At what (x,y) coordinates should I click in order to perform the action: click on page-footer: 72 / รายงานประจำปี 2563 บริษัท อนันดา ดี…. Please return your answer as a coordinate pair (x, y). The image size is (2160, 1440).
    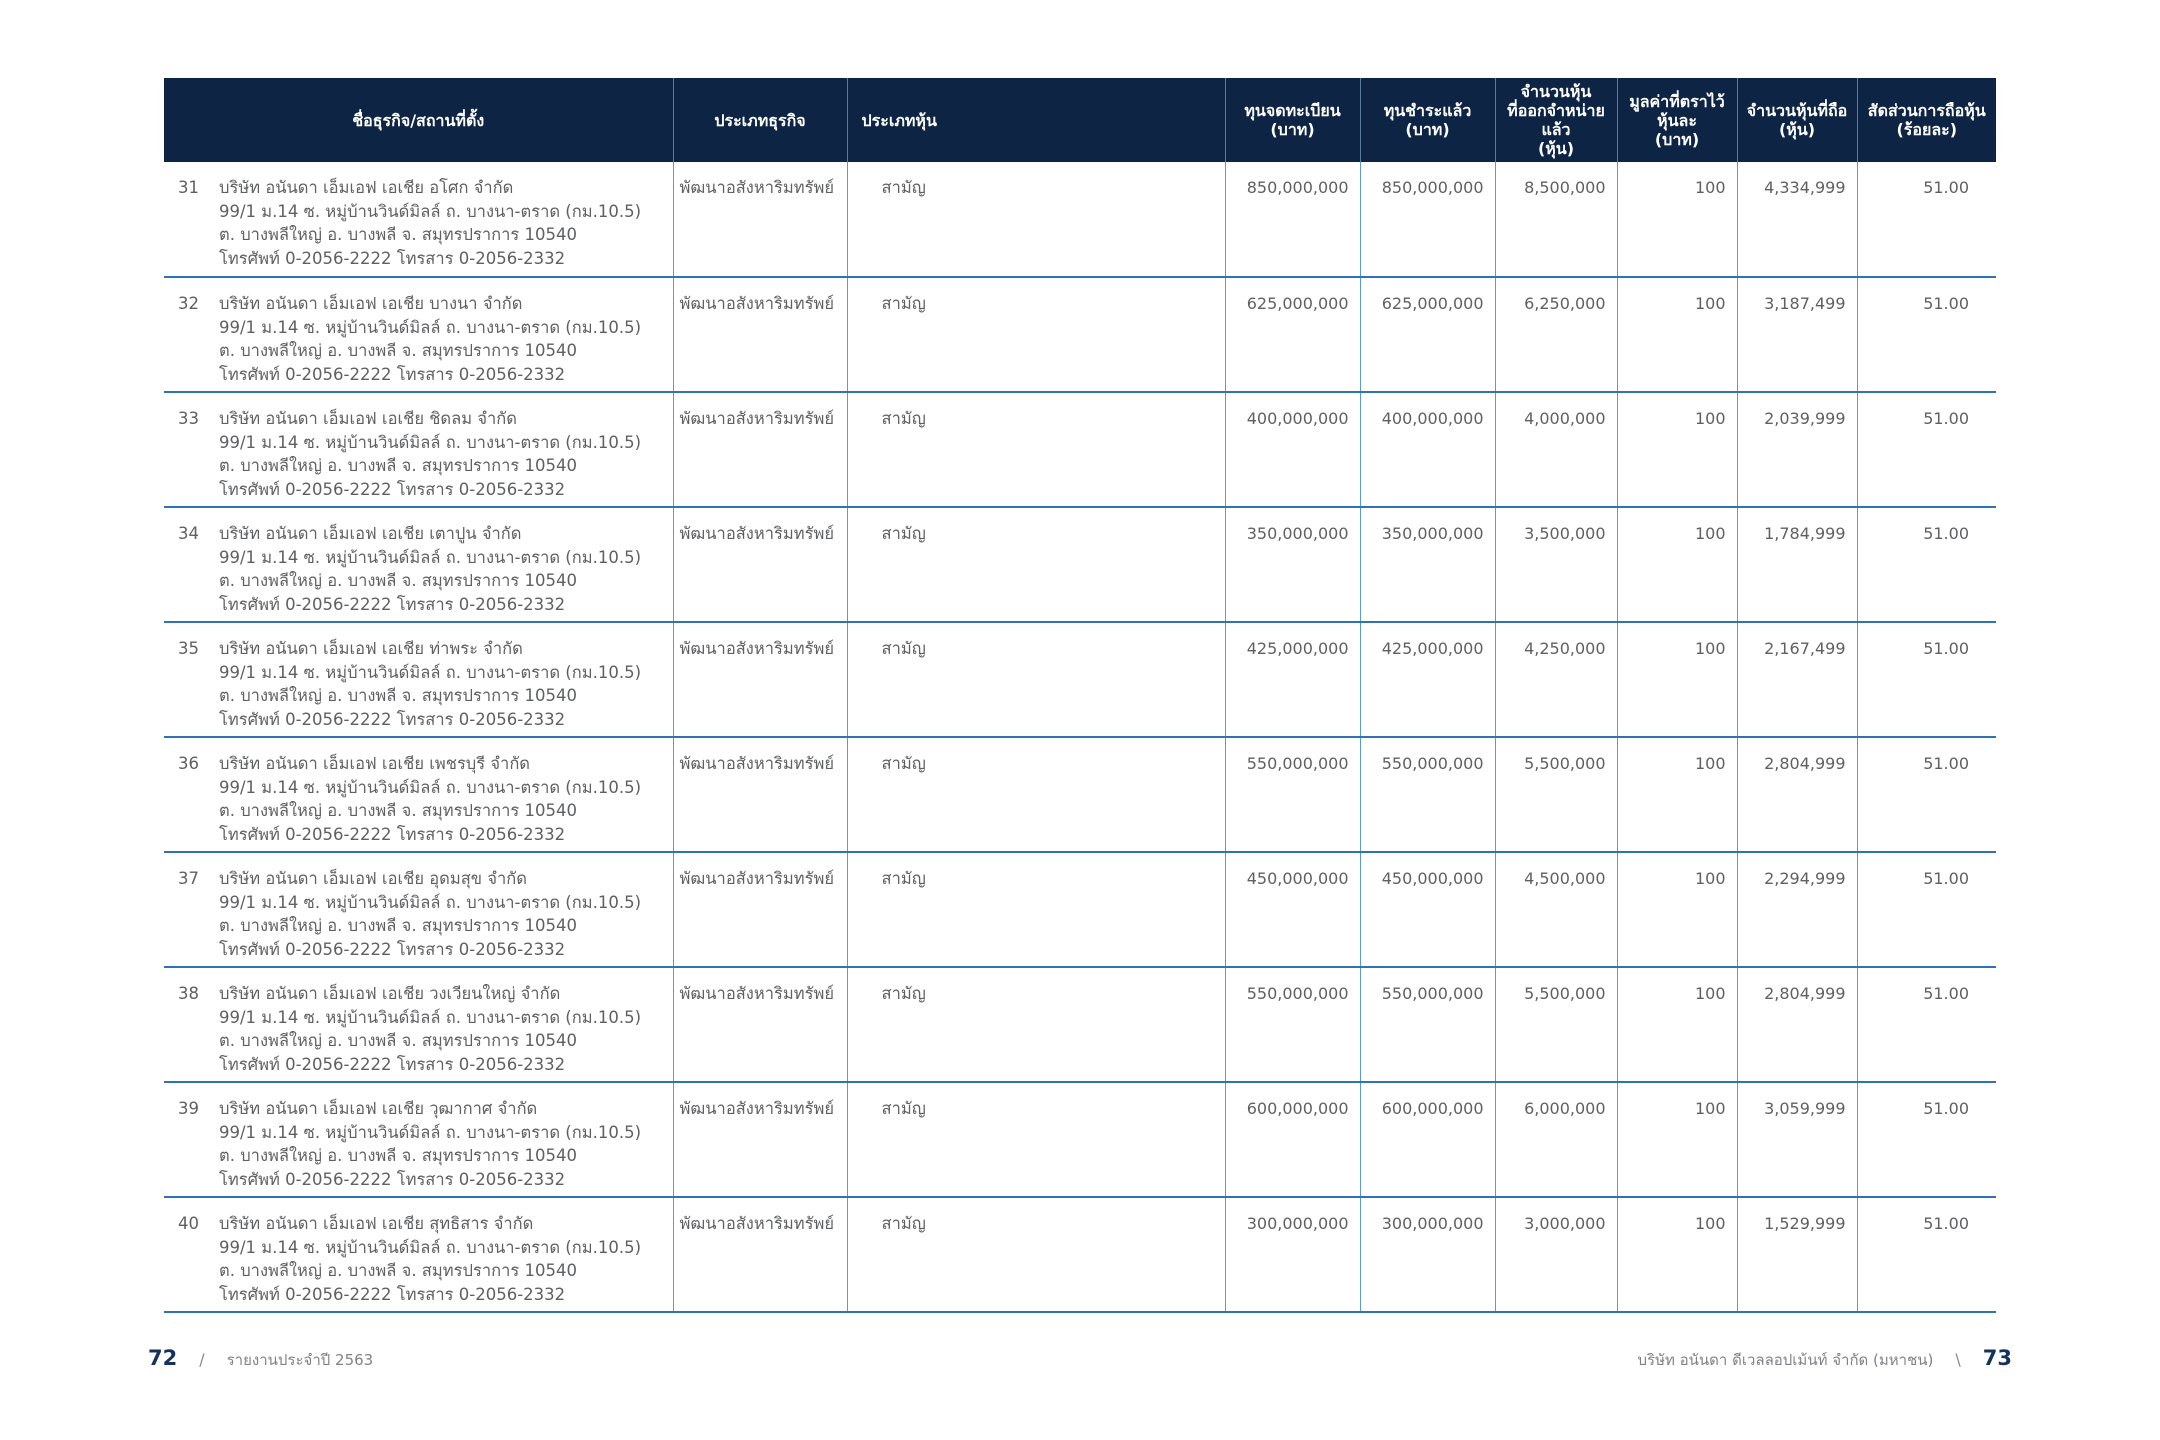
    Looking at the image, I should click on (1080, 1359).